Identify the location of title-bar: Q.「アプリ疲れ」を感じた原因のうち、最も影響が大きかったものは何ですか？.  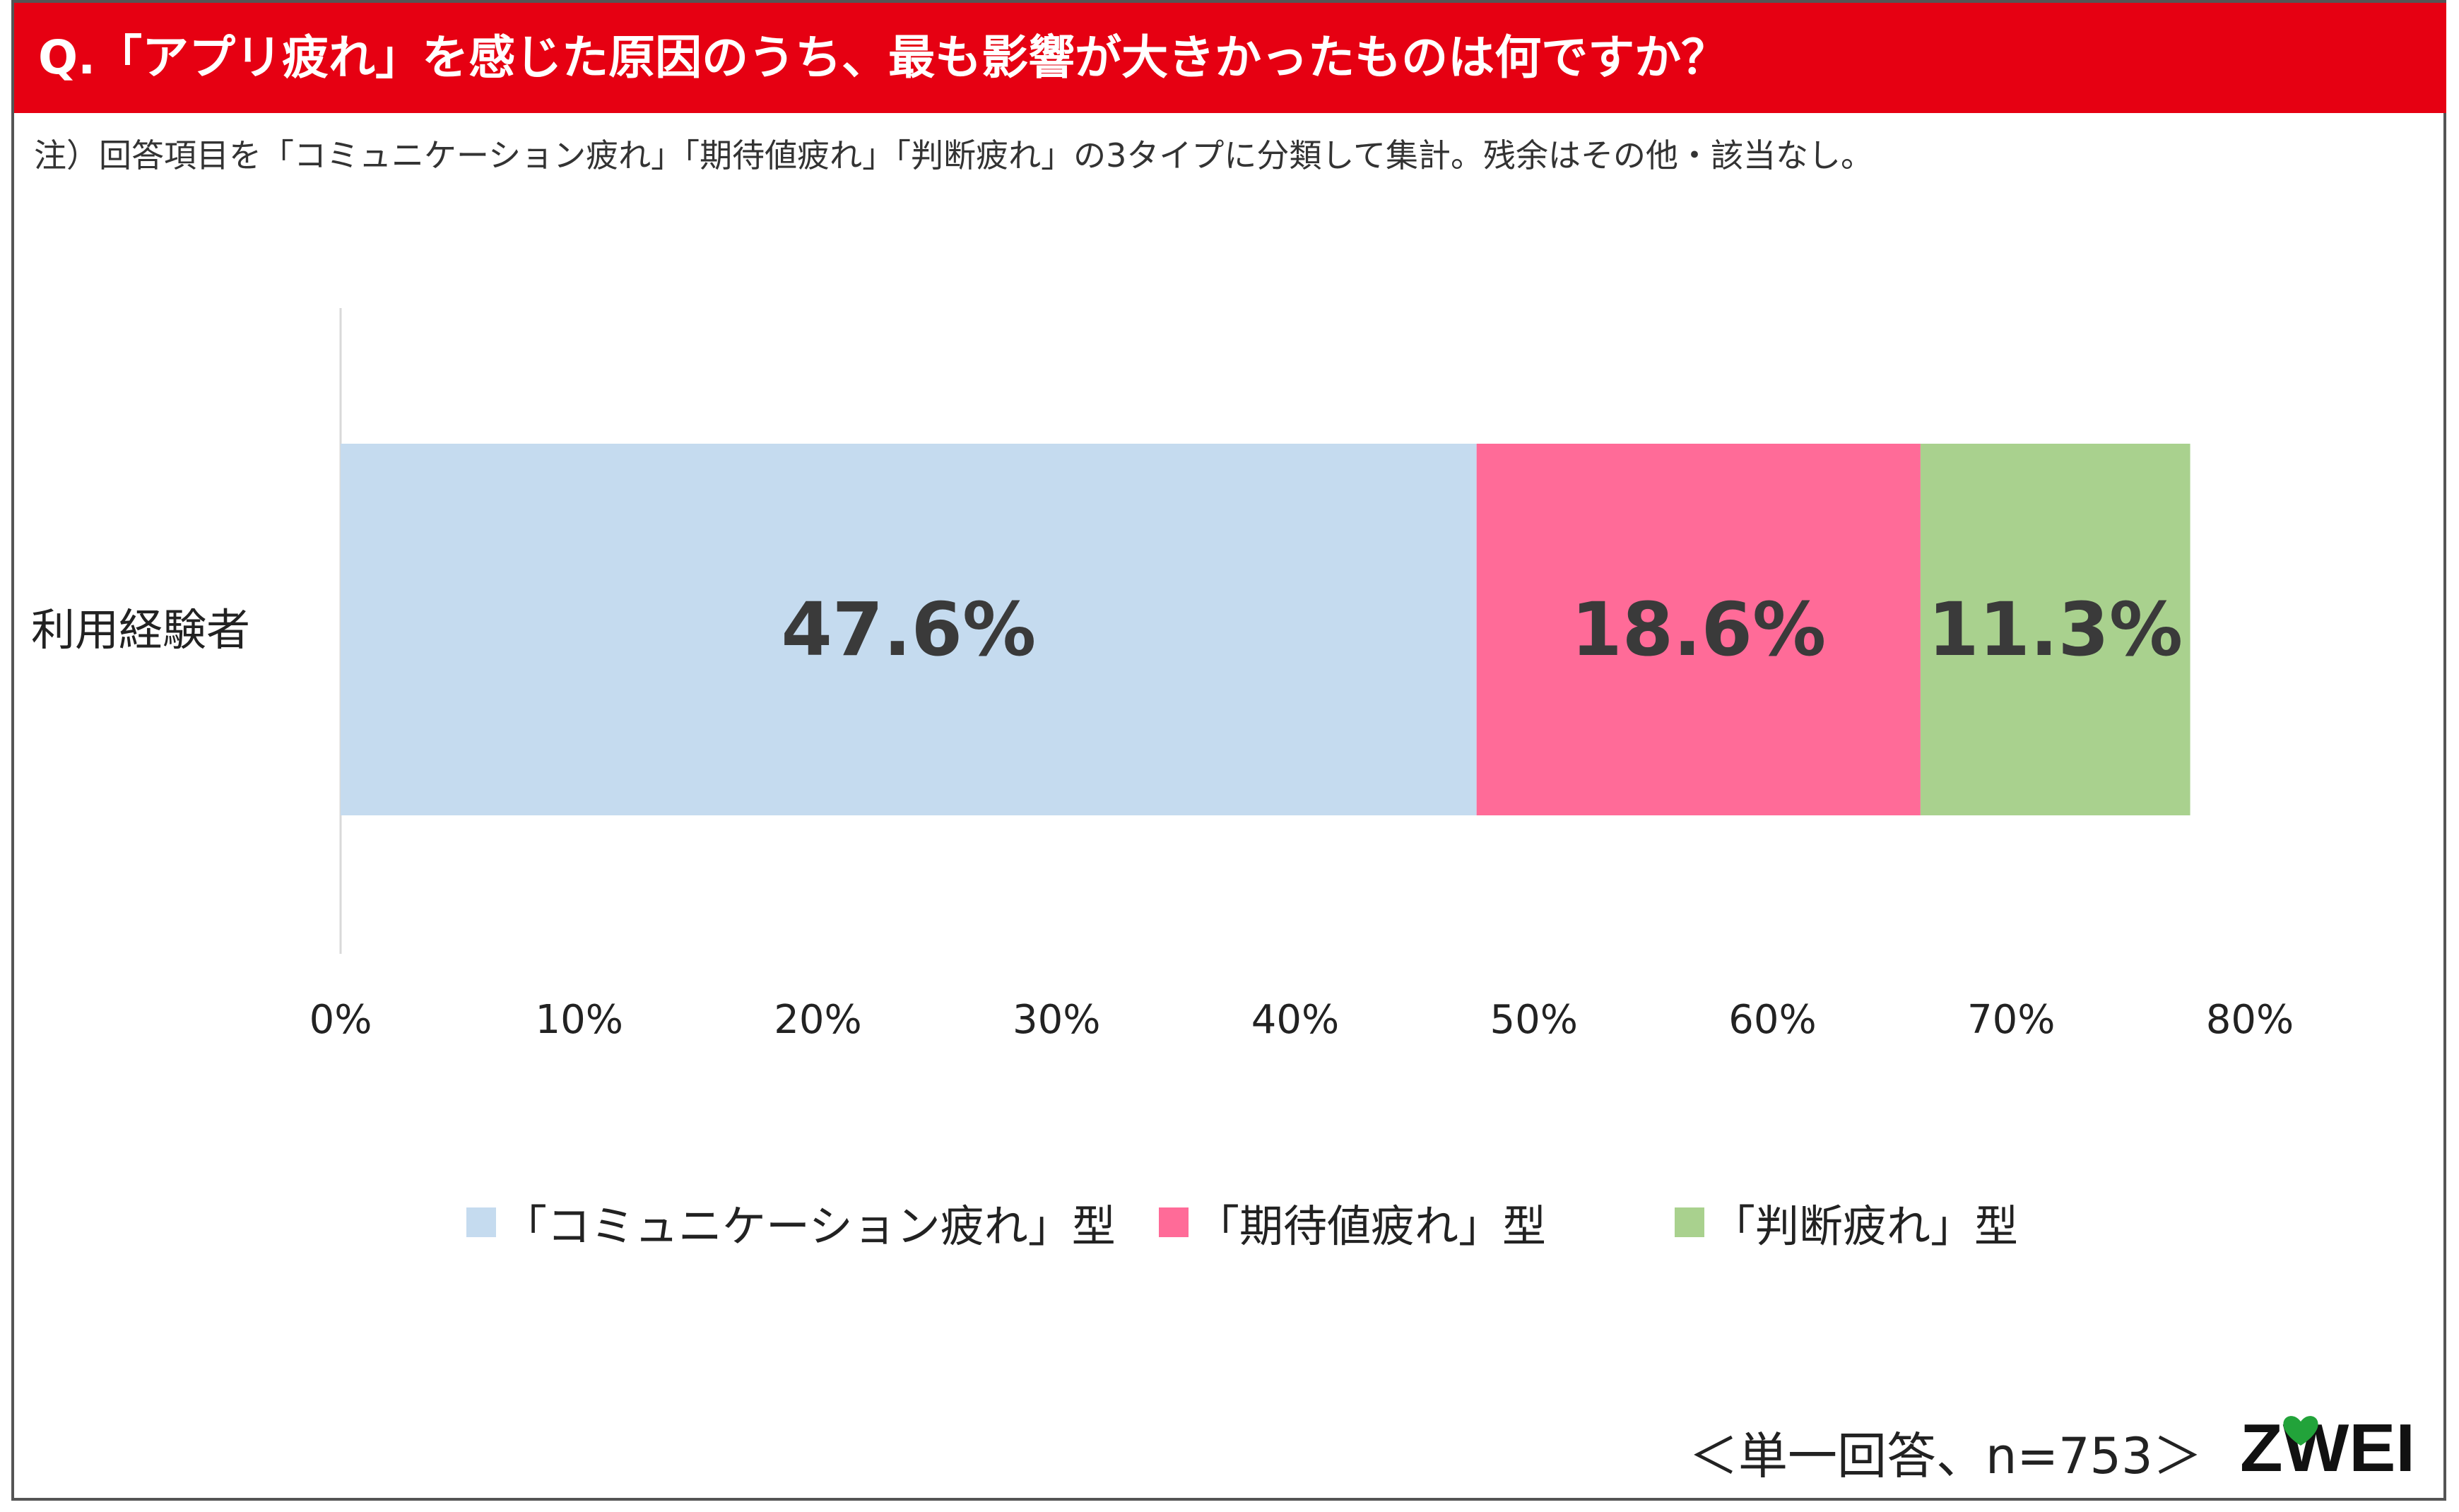
(1230, 58).